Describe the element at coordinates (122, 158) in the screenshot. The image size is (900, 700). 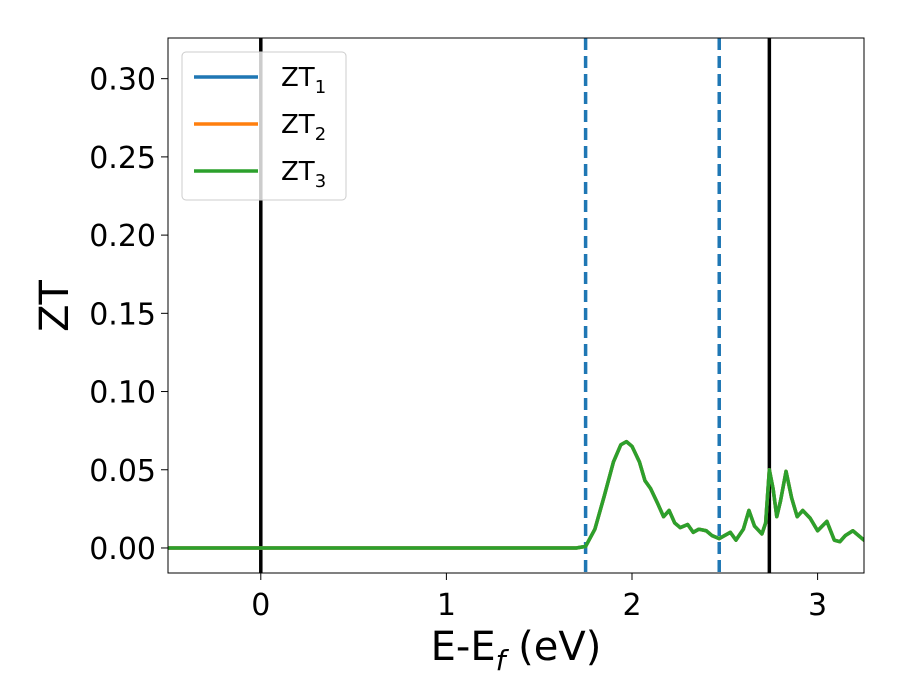
I see `y-tick-label: 0.25` at that location.